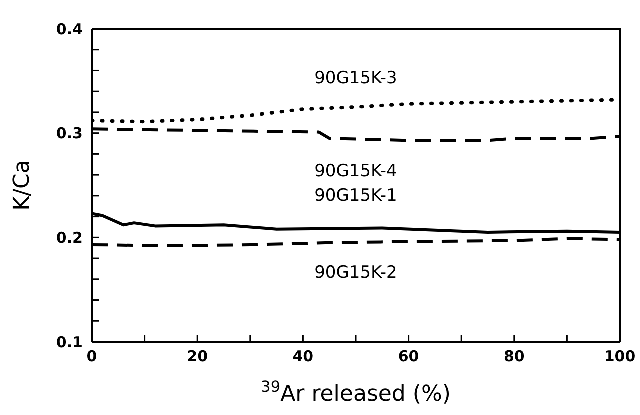 This screenshot has width=640, height=415. Describe the element at coordinates (409, 357) in the screenshot. I see `x-tick-label: 60` at that location.